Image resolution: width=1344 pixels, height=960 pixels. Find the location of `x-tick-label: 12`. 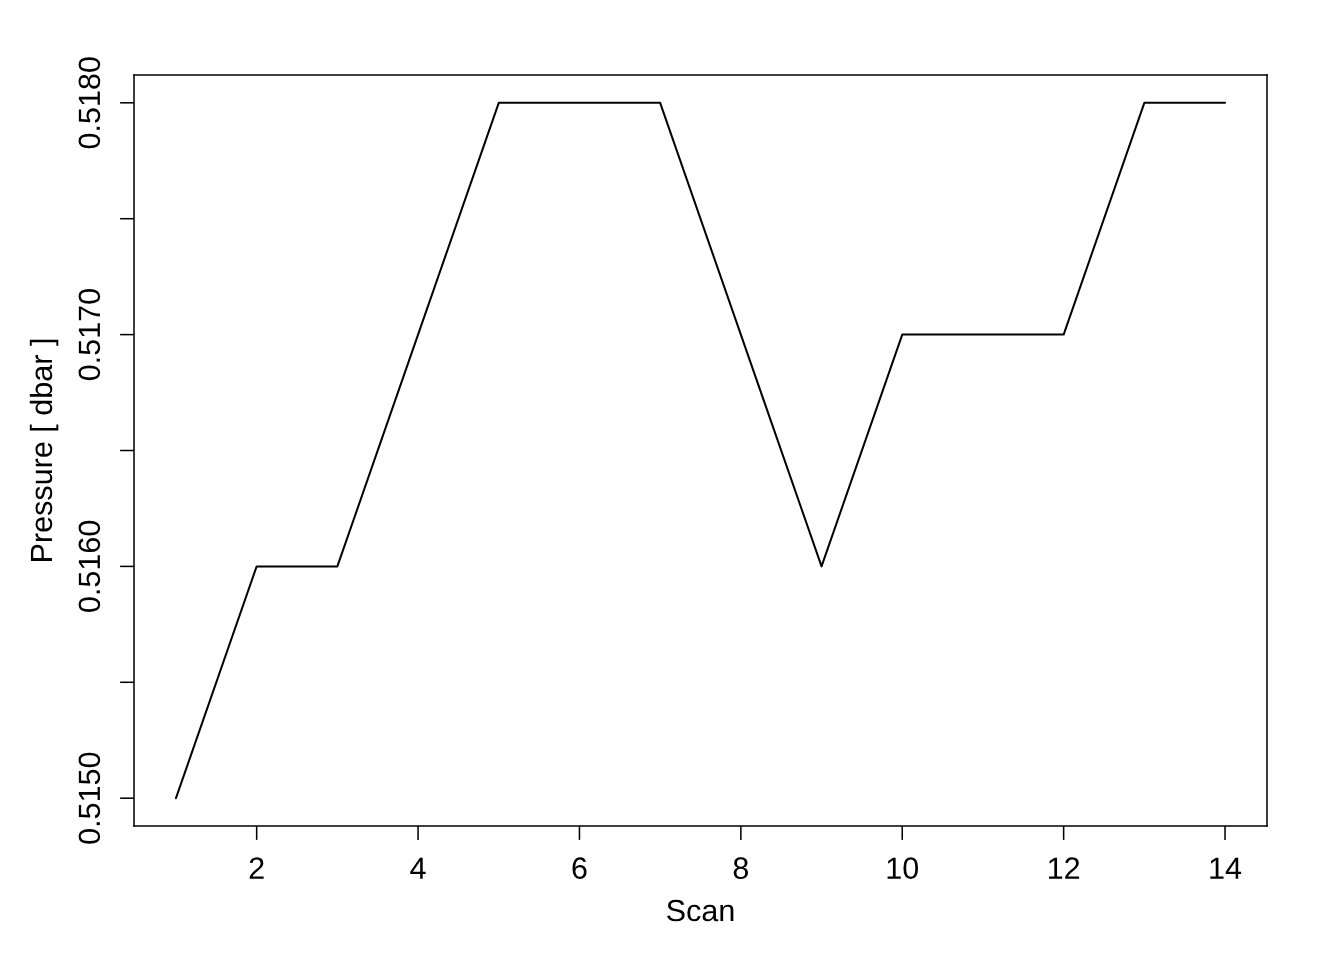

x-tick-label: 12 is located at coordinates (1064, 868).